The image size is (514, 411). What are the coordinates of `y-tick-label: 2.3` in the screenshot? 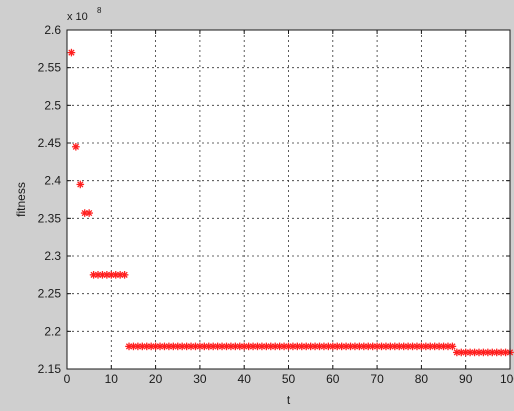 It's located at (52, 256).